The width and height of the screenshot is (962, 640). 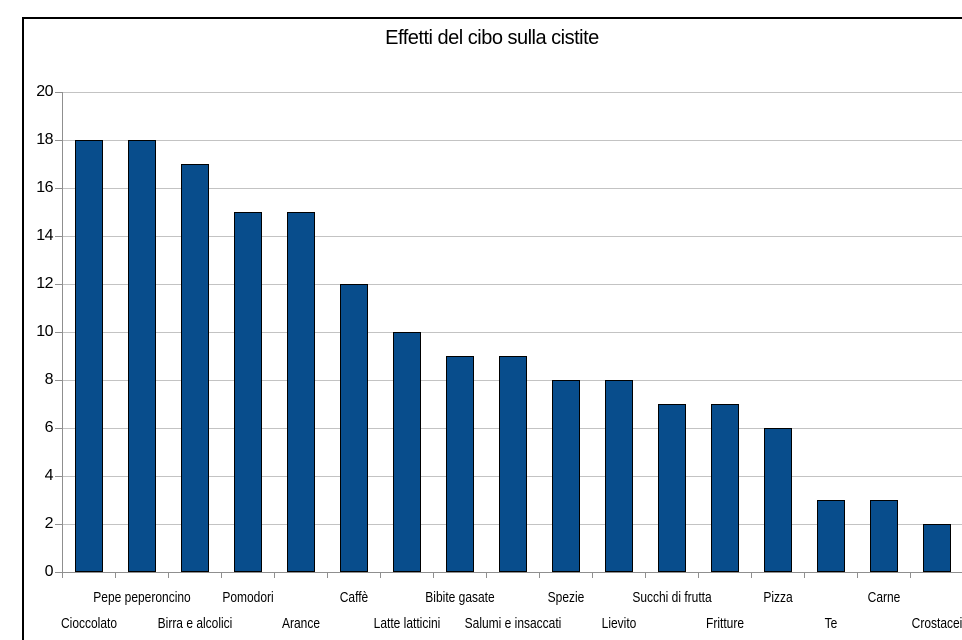 What do you see at coordinates (49, 427) in the screenshot?
I see `y-axis-tick-label: 6` at bounding box center [49, 427].